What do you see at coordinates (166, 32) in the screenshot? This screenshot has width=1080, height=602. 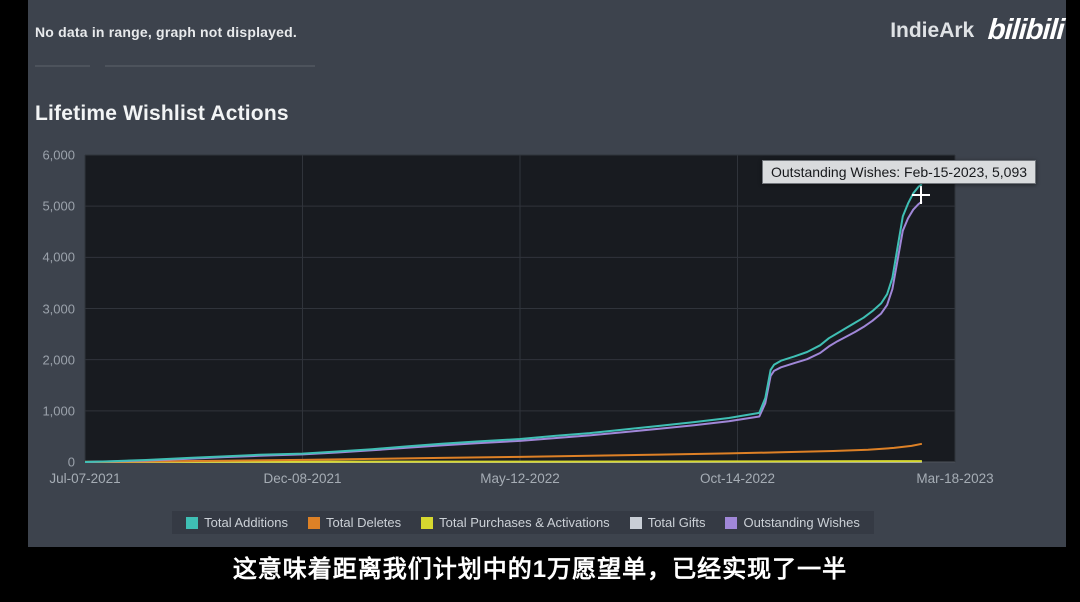 I see `no-data-status-text: No data in range, graph not displayed.` at bounding box center [166, 32].